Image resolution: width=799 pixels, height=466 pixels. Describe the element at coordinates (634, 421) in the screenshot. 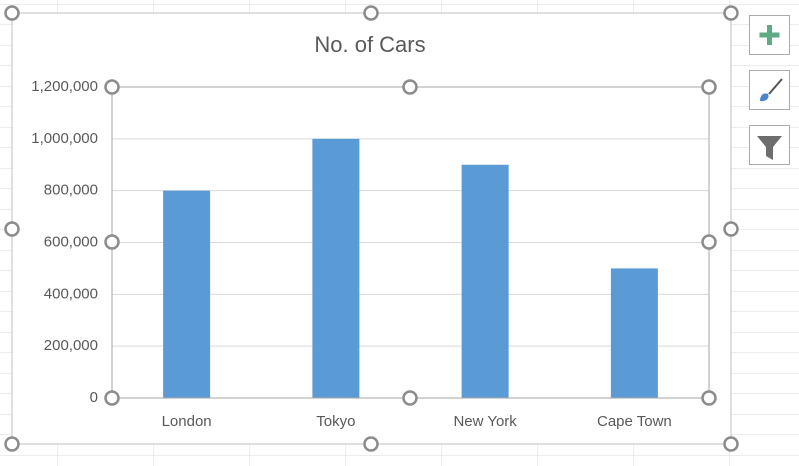

I see `x-tick-label: Cape Town` at that location.